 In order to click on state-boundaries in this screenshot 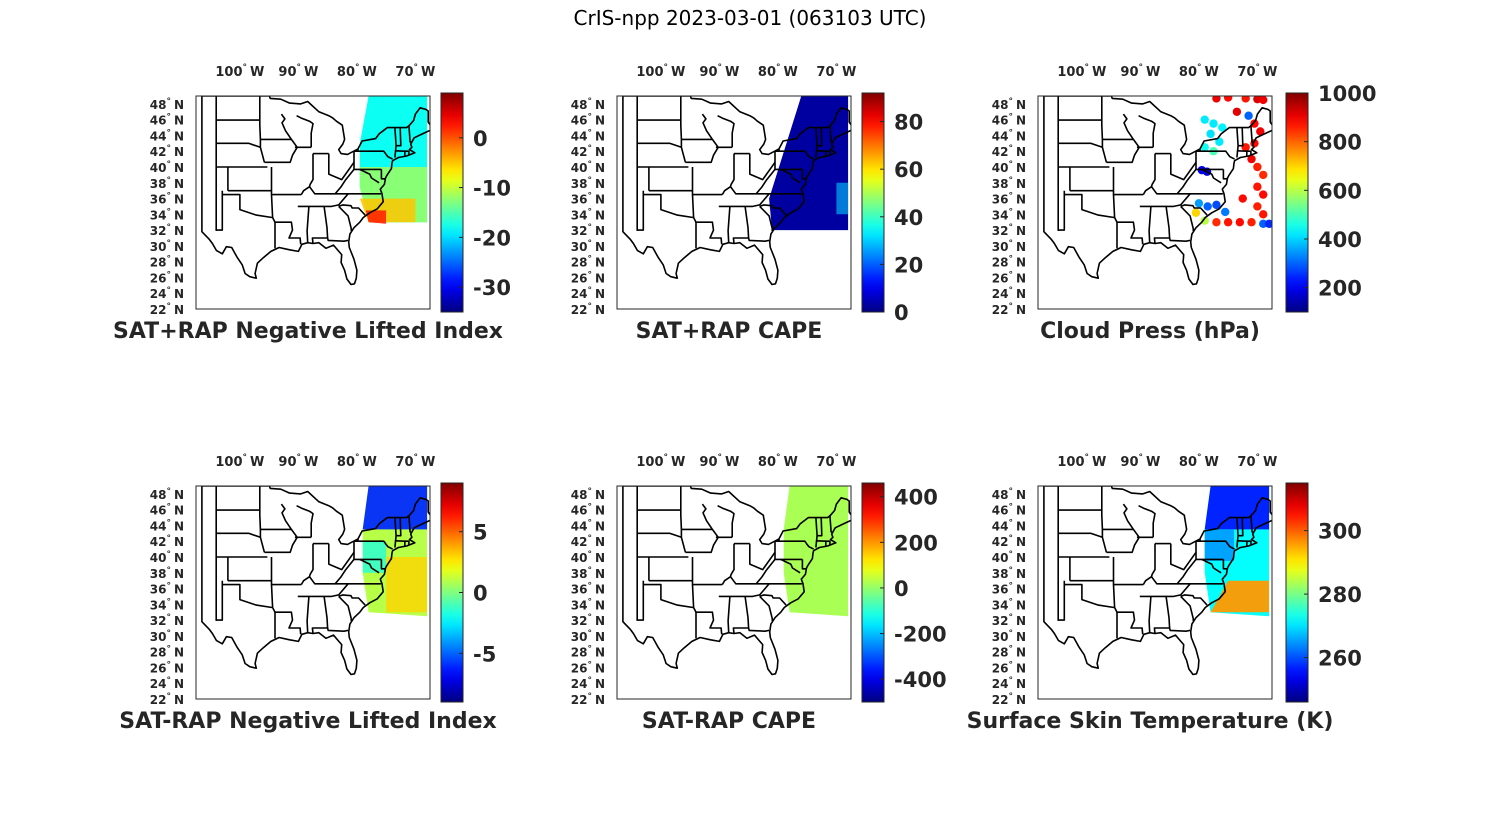, I will do `click(1157, 581)`.